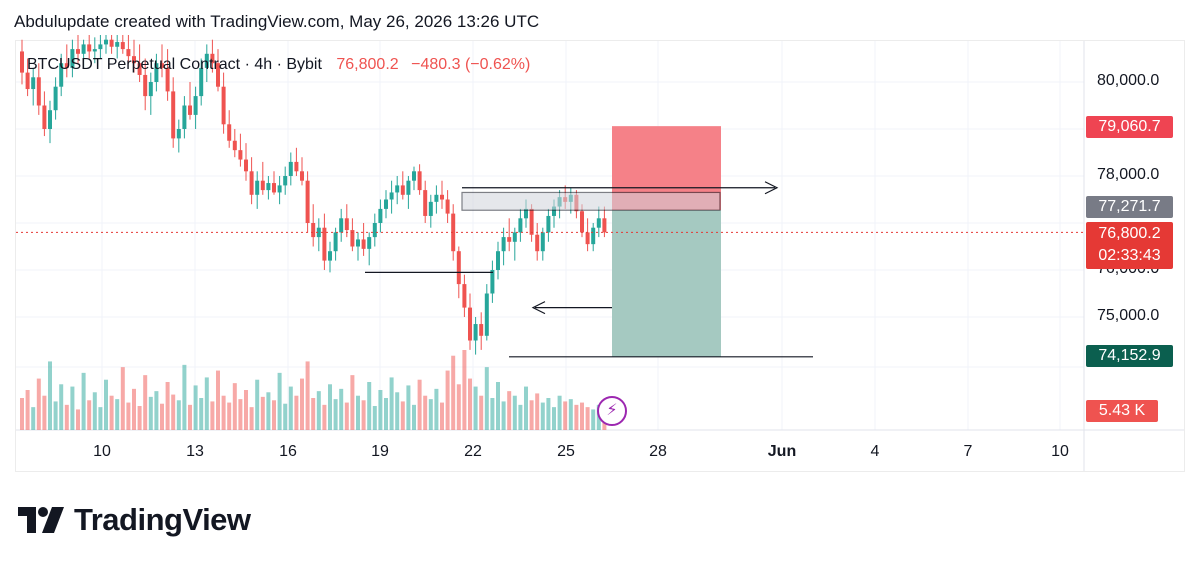 The image size is (1200, 565). Describe the element at coordinates (313, 390) in the screenshot. I see `volume-bars` at that location.